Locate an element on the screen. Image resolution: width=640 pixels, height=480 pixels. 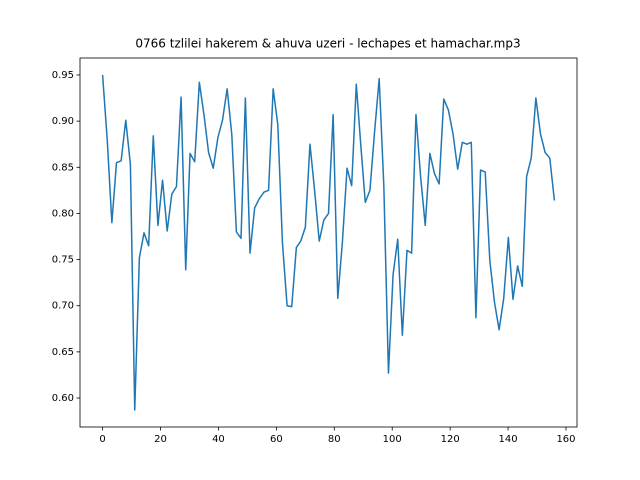
y-tick-label: 0.60 is located at coordinates (63, 398).